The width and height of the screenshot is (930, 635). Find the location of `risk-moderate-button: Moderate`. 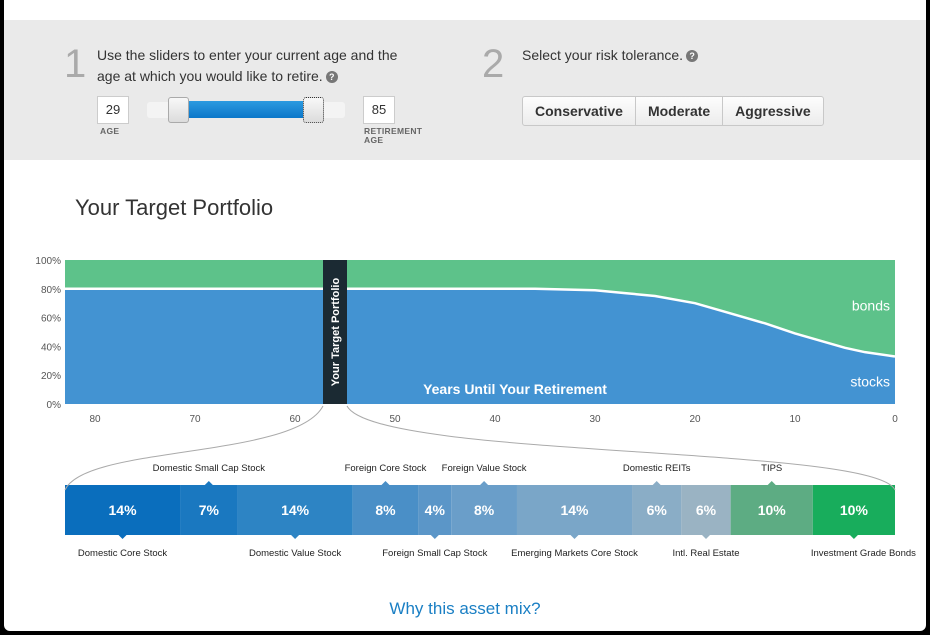

risk-moderate-button: Moderate is located at coordinates (680, 111).